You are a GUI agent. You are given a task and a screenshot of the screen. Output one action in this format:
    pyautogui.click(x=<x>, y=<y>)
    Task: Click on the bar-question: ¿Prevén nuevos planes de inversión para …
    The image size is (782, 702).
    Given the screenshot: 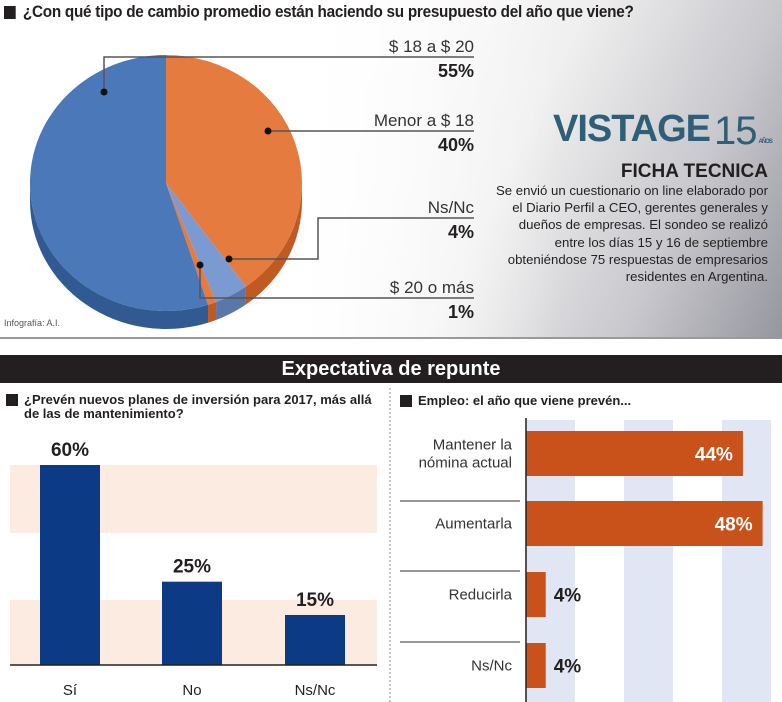 What is the action you would take?
    pyautogui.click(x=190, y=407)
    